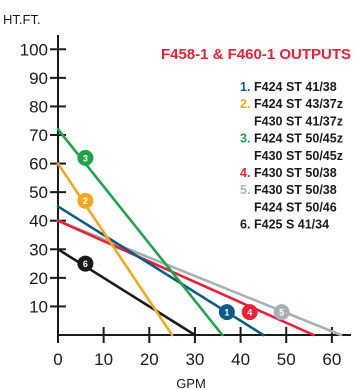 Image resolution: width=358 pixels, height=390 pixels. Describe the element at coordinates (295, 87) in the screenshot. I see `legend-label: F424 ST 41/38` at that location.